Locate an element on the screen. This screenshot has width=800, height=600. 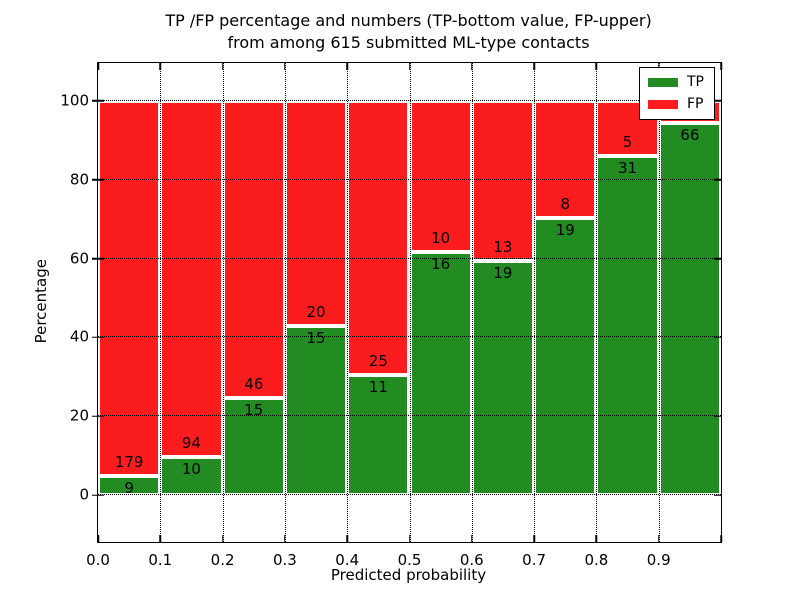
x-axis-label: Predicted probability is located at coordinates (408, 575).